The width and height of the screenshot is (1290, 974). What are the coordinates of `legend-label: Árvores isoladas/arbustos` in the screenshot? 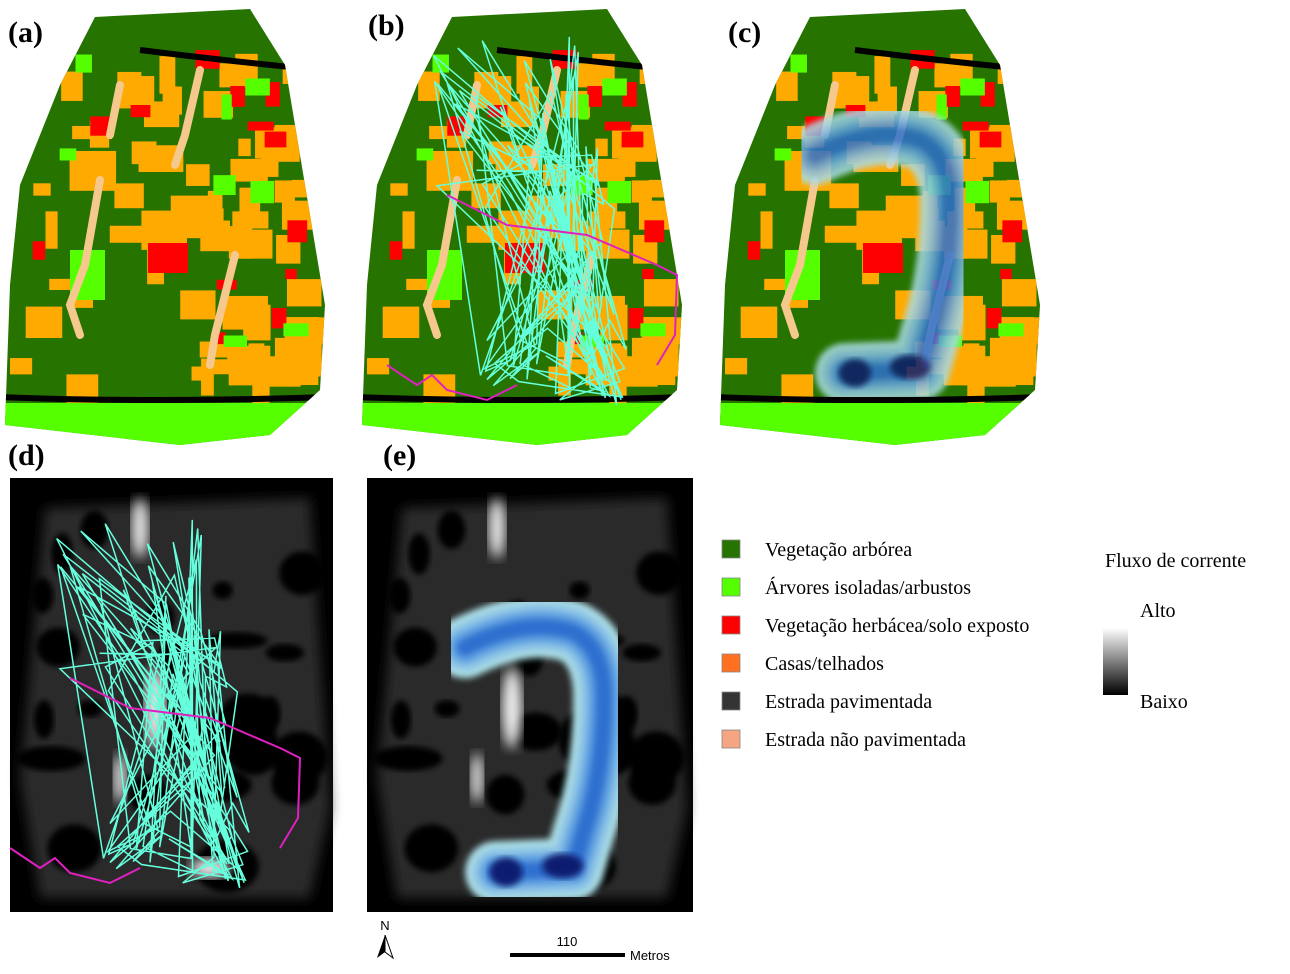 It's located at (868, 587).